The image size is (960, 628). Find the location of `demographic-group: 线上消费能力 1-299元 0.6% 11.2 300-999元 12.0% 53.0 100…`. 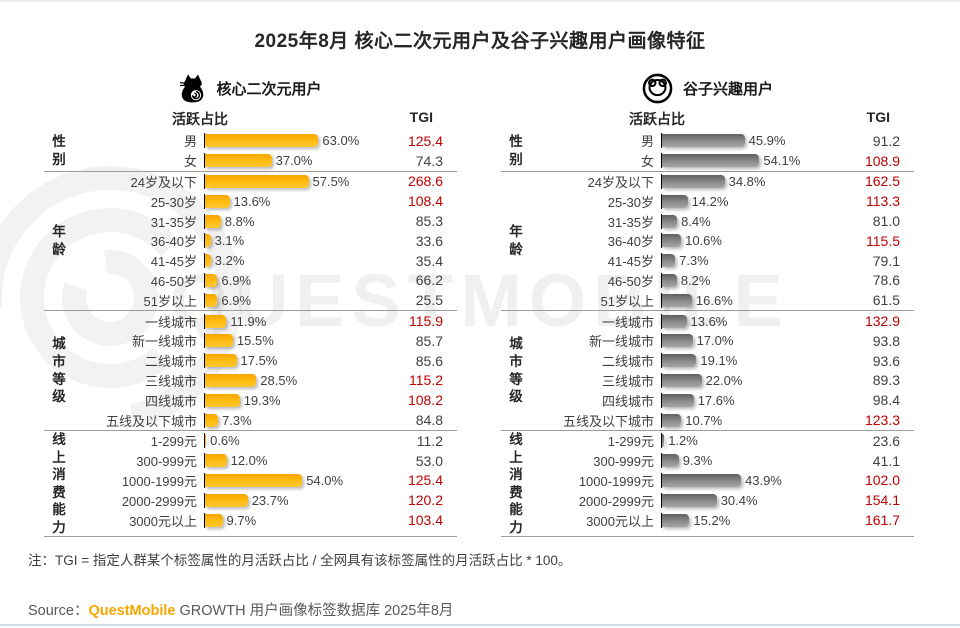

demographic-group: 线上消费能力 1-299元 0.6% 11.2 300-999元 12.0% 53.0 100… is located at coordinates (250, 484).